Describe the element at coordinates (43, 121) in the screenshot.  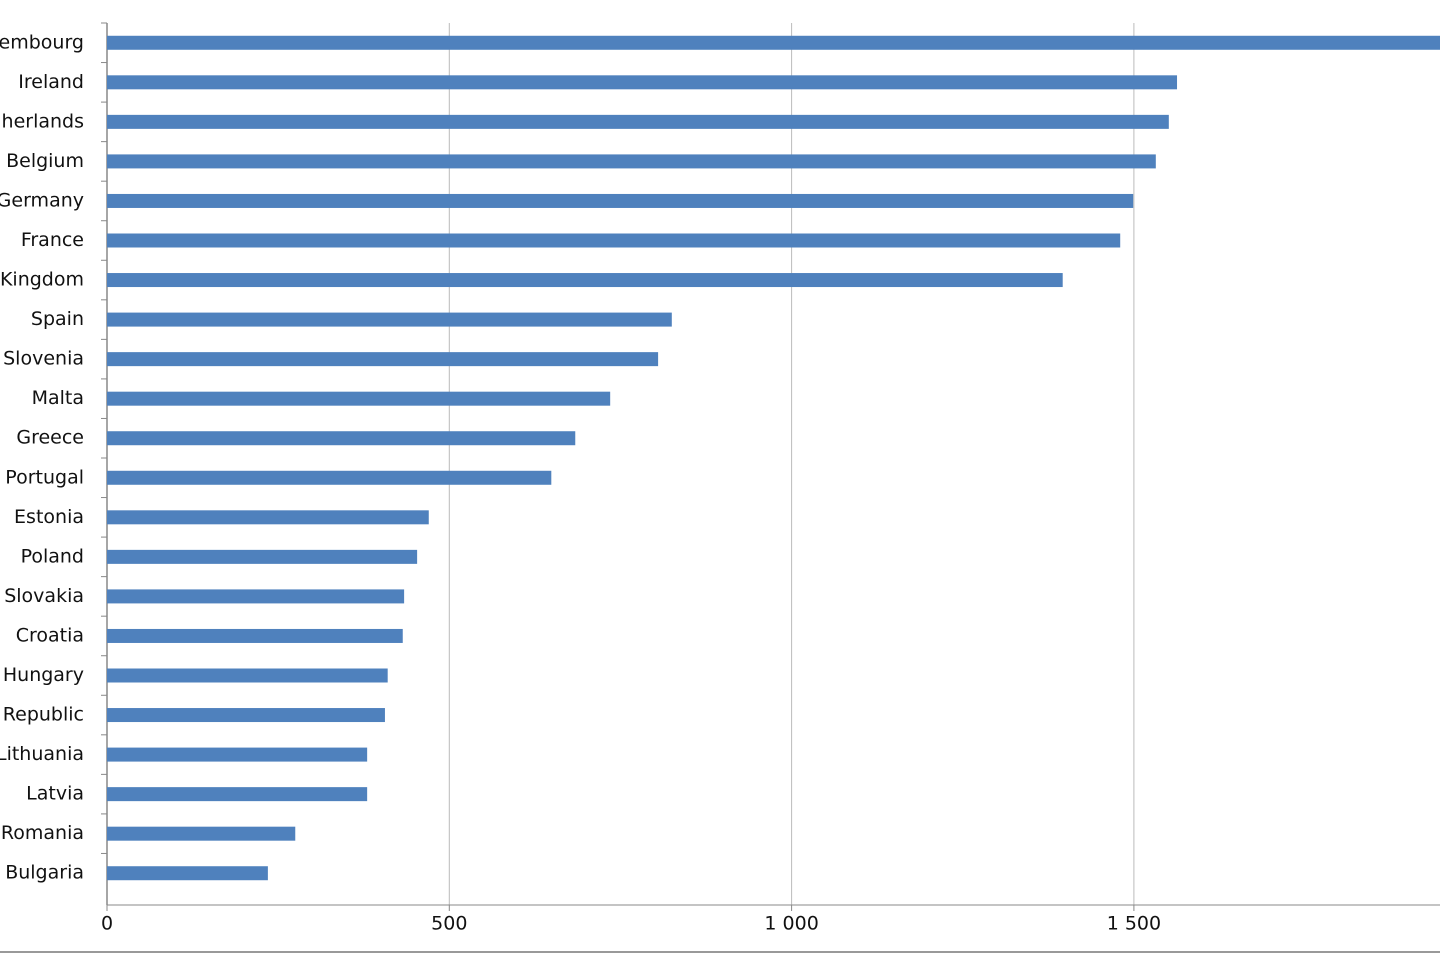
I see `y-tick-label: herlands` at that location.